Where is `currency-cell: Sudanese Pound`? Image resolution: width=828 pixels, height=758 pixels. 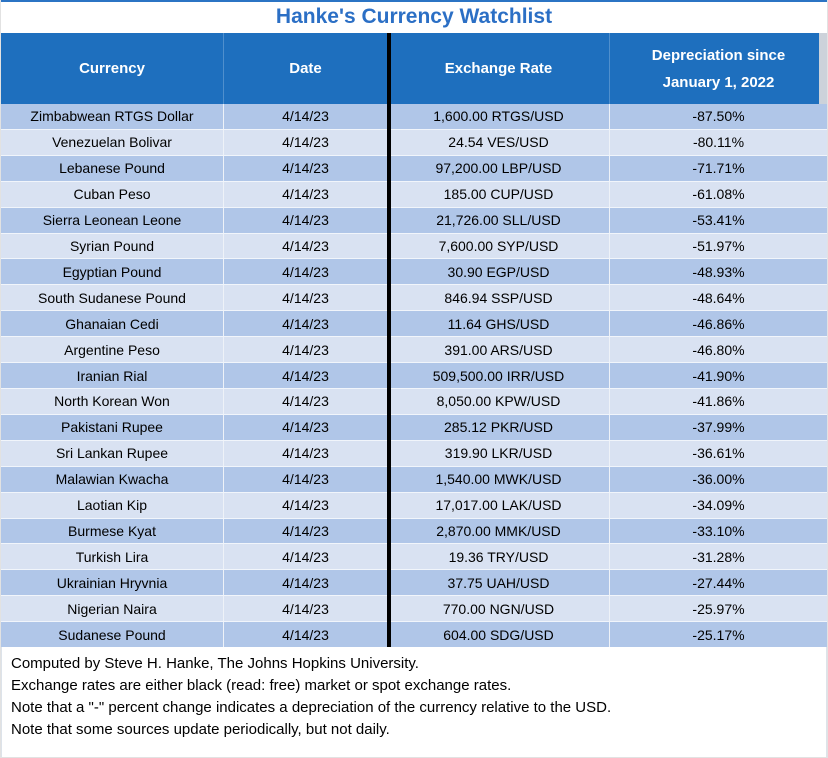 currency-cell: Sudanese Pound is located at coordinates (112, 635).